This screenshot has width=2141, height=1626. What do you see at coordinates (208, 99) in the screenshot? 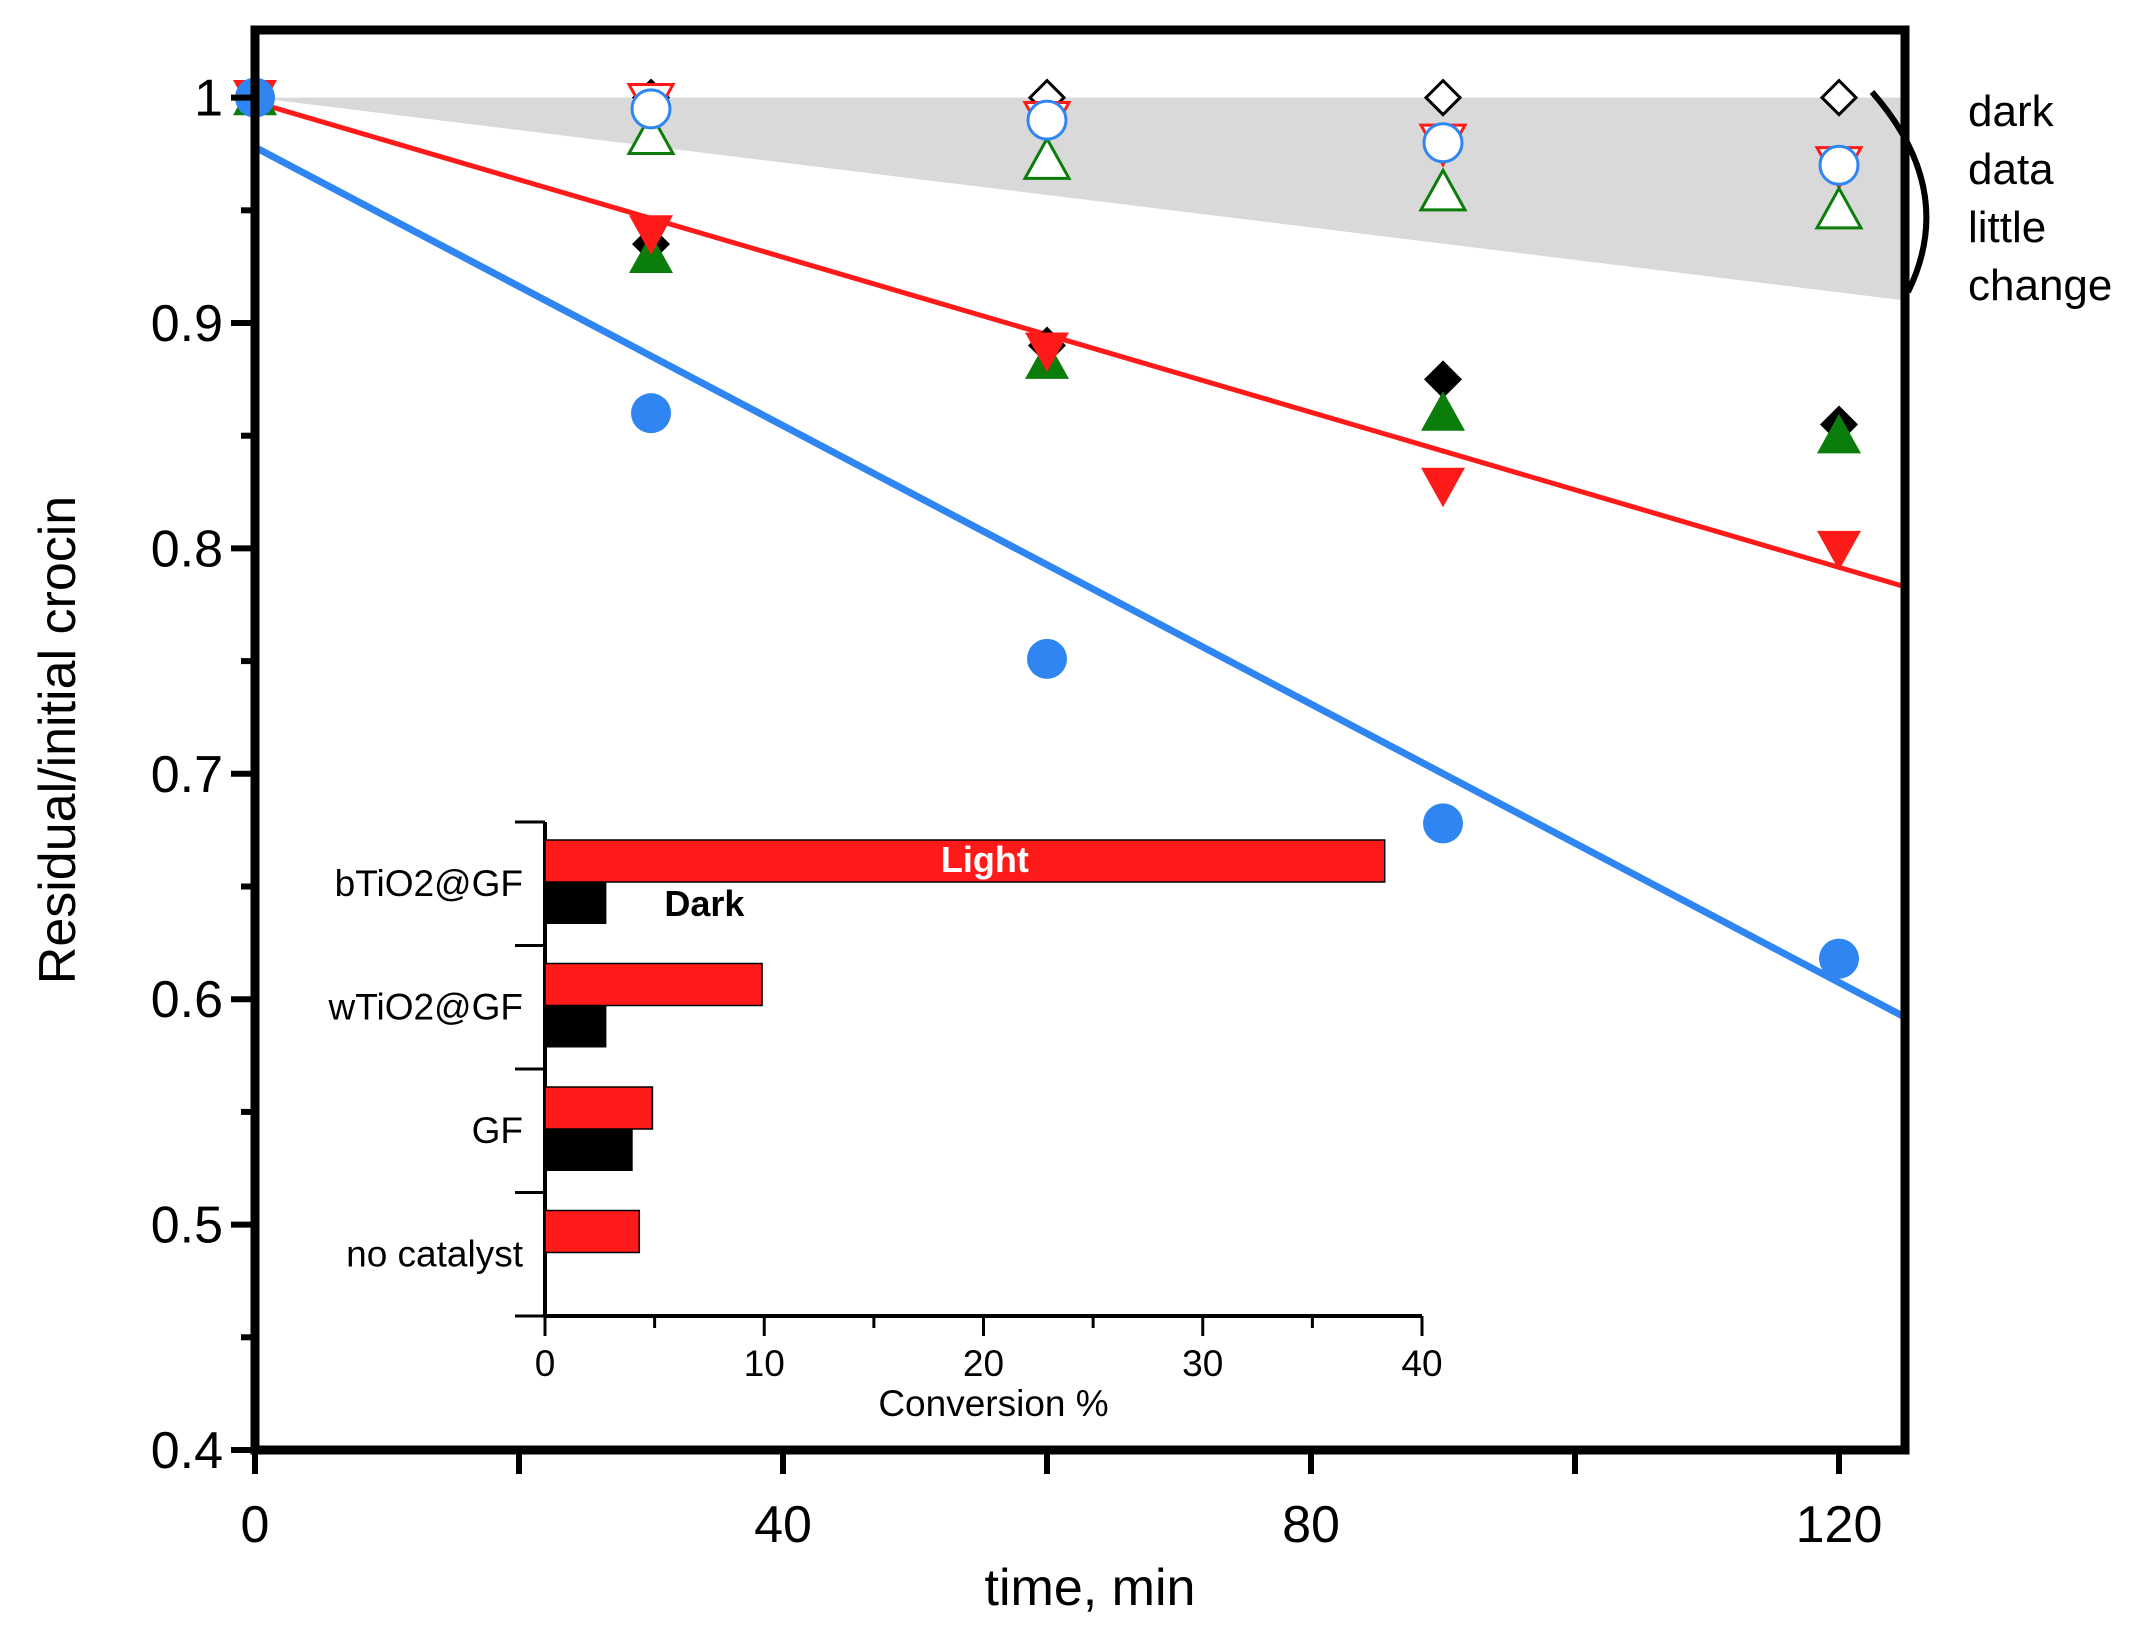
I see `y-tick-label: 1` at bounding box center [208, 99].